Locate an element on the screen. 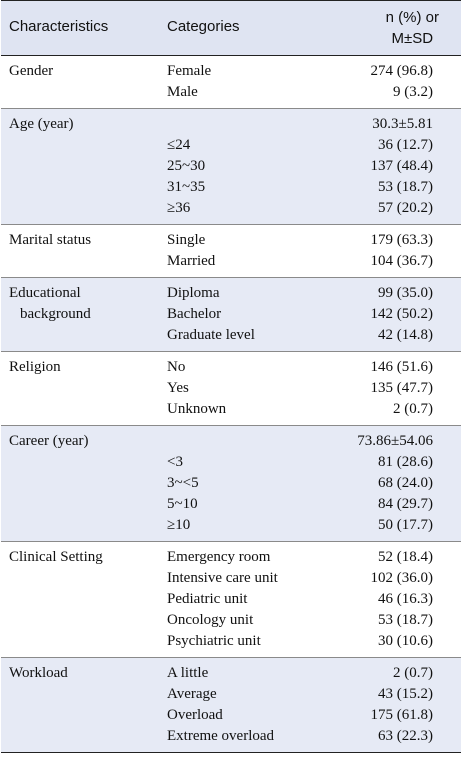  header-value: n (%) or M±SD is located at coordinates (412, 28).